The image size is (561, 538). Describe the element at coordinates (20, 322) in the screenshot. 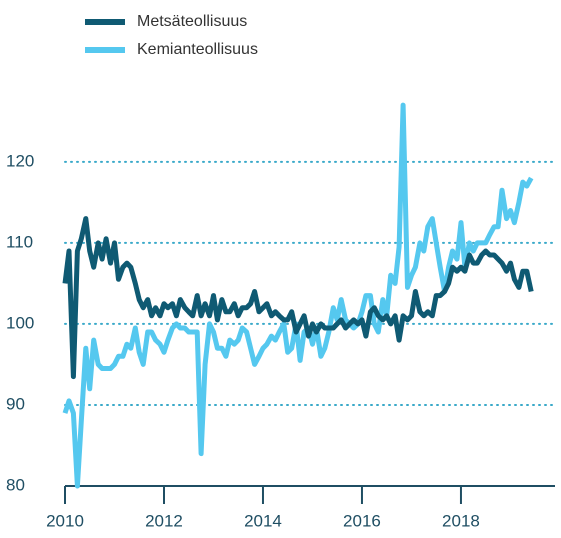

I see `y-tick-label: 100` at that location.